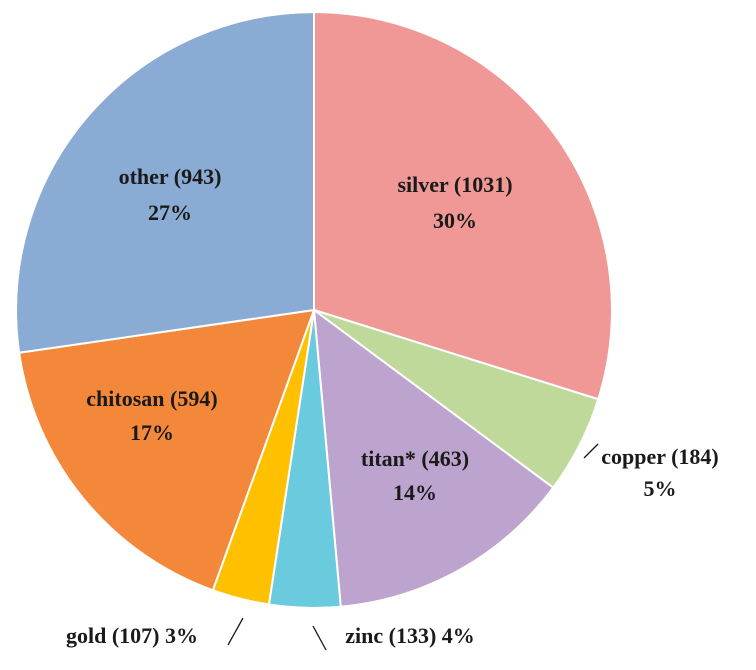  I want to click on slice-percent-chitosan: 17%, so click(152, 432).